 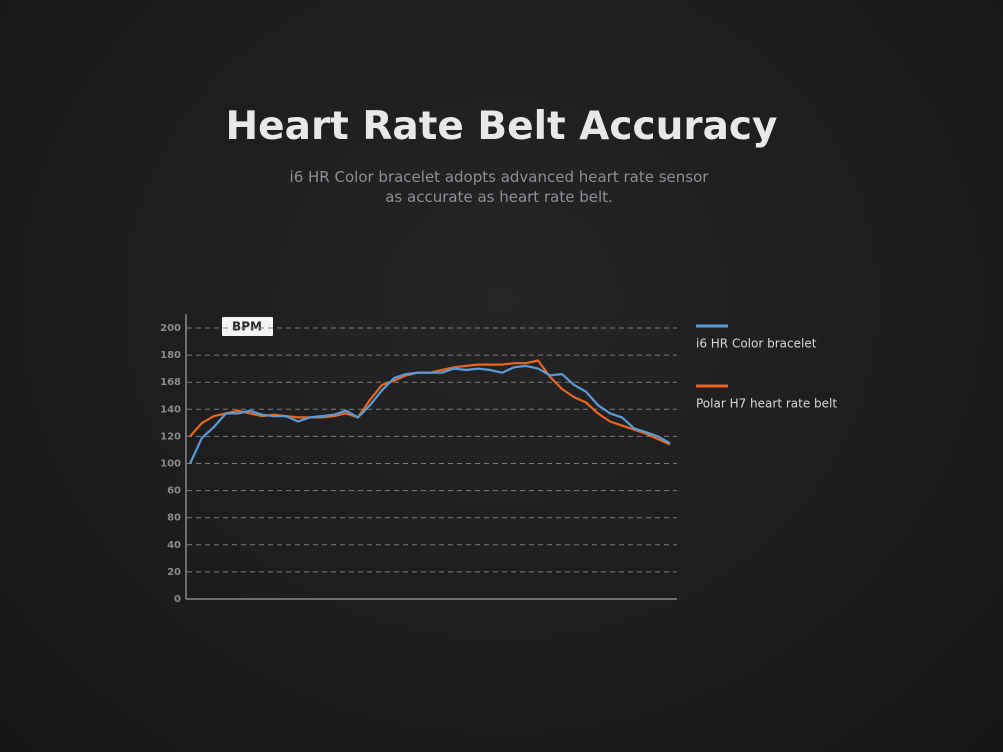 I want to click on y-tick-label: 100, so click(x=170, y=464).